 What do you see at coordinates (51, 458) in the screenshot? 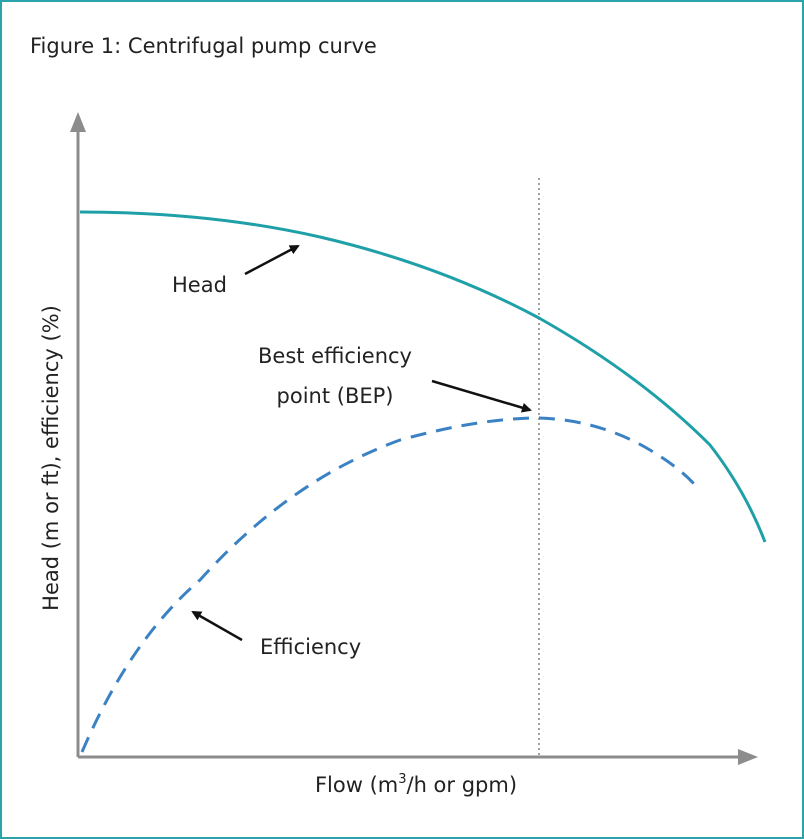
I see `y-axis-label: Head (m or ft), efficiency (%)` at bounding box center [51, 458].